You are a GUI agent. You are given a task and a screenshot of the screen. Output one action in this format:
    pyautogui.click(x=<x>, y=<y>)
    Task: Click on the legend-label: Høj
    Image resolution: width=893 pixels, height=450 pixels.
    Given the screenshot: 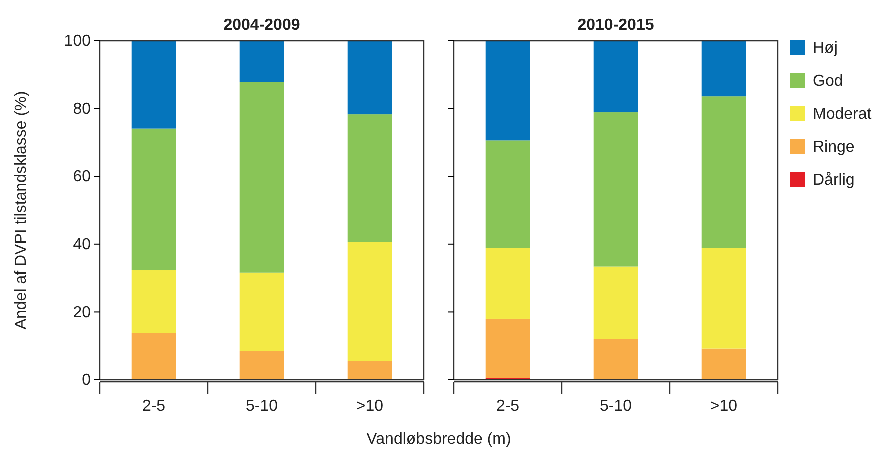 What is the action you would take?
    pyautogui.click(x=825, y=48)
    